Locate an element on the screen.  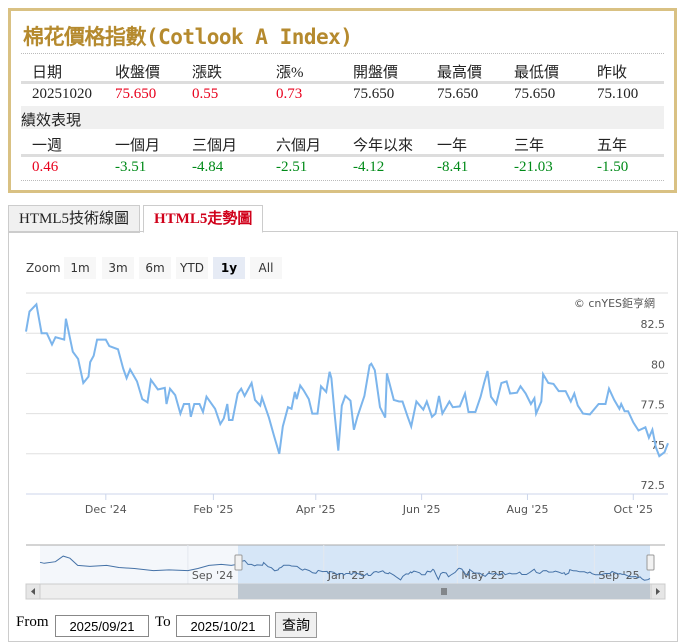
navigator-tick-label: Sep '25 is located at coordinates (618, 575).